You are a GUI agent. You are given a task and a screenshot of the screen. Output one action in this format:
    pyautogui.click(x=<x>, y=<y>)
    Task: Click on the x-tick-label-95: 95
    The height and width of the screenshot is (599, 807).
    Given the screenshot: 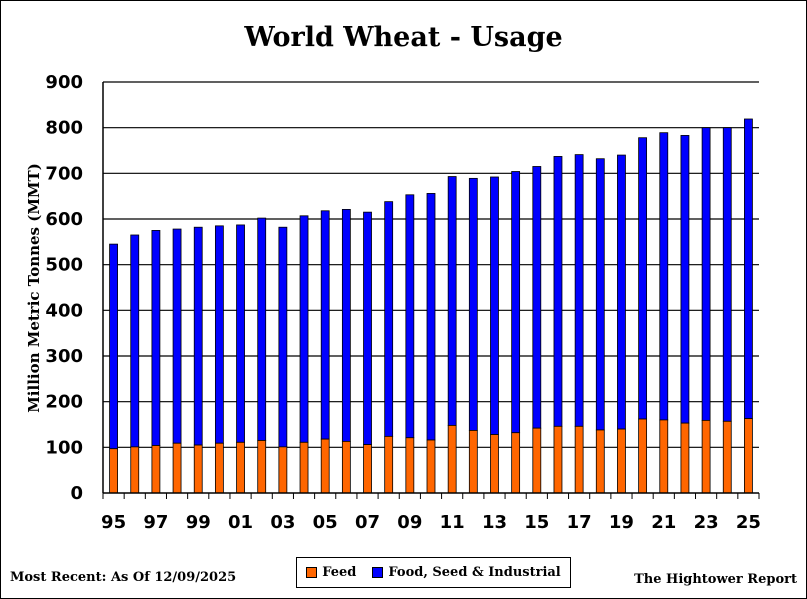 What is the action you would take?
    pyautogui.click(x=113, y=522)
    